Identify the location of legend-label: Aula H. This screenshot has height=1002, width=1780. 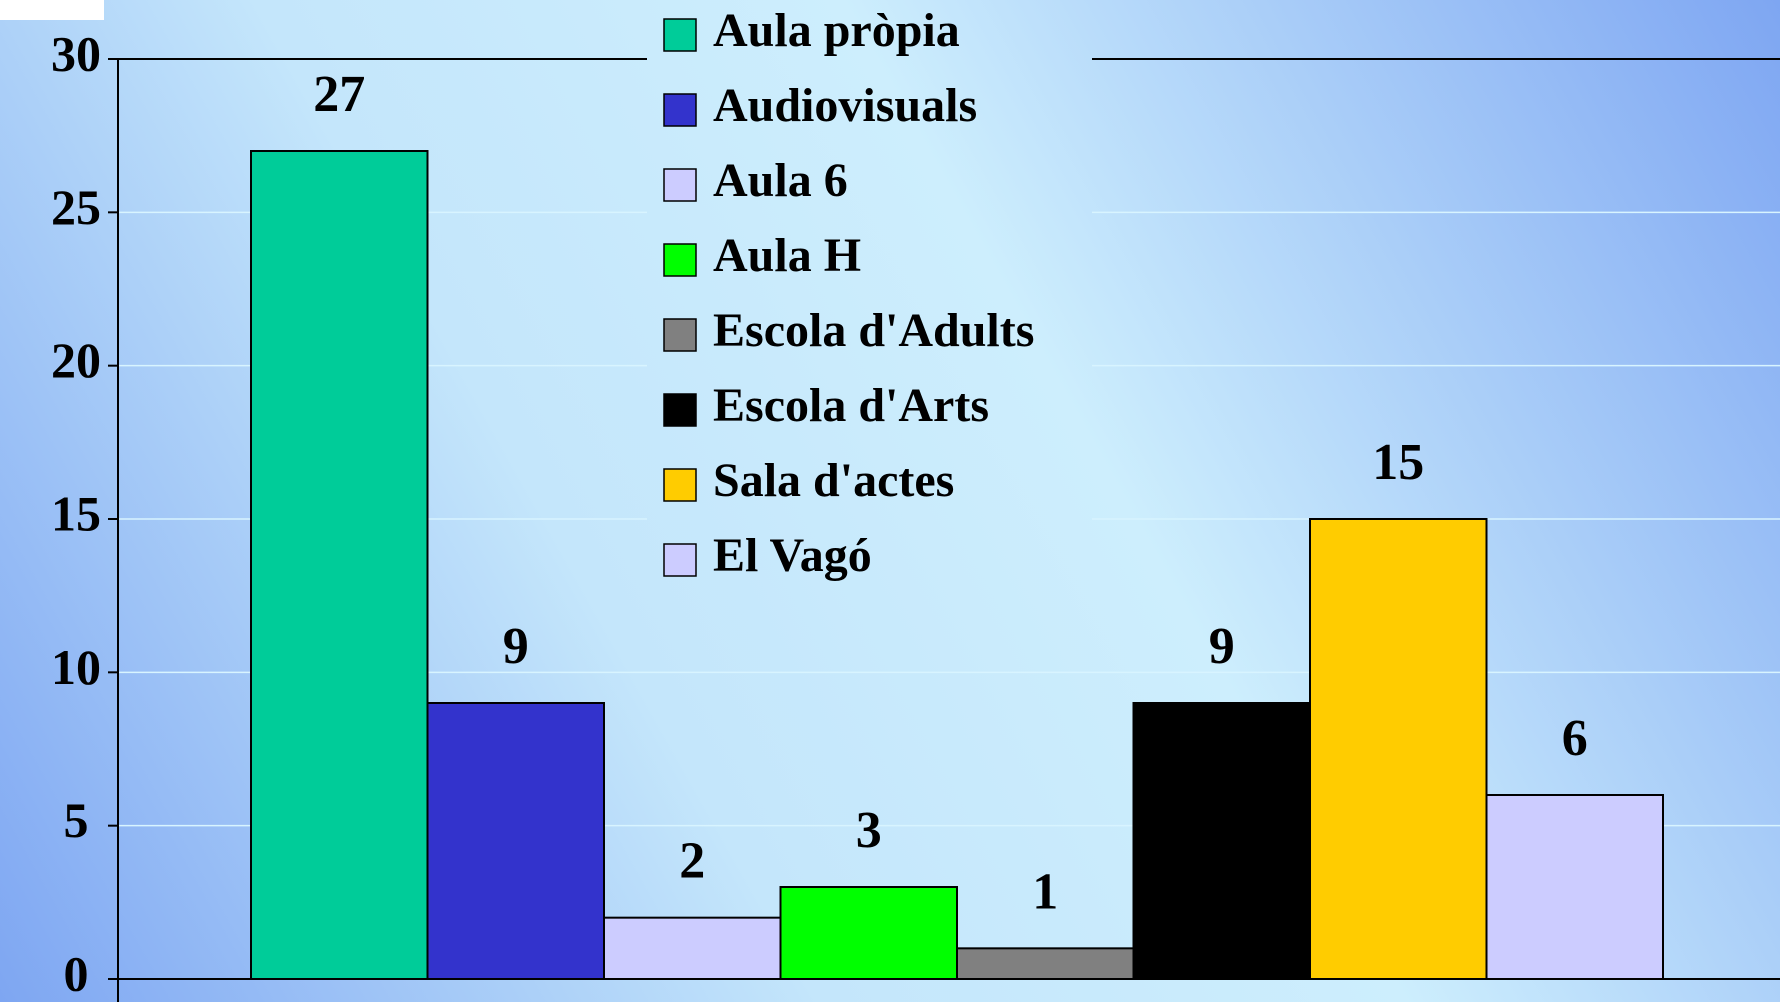
(787, 255).